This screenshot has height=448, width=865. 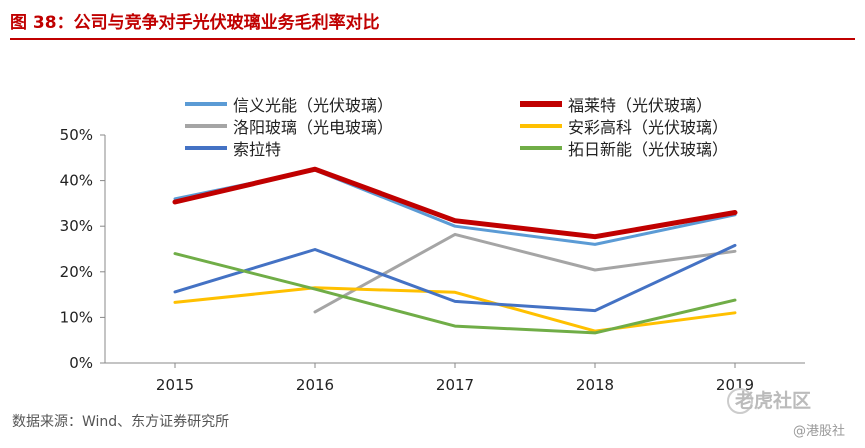 I want to click on legend-label: 安彩高科（光伏玻璃）, so click(x=648, y=127).